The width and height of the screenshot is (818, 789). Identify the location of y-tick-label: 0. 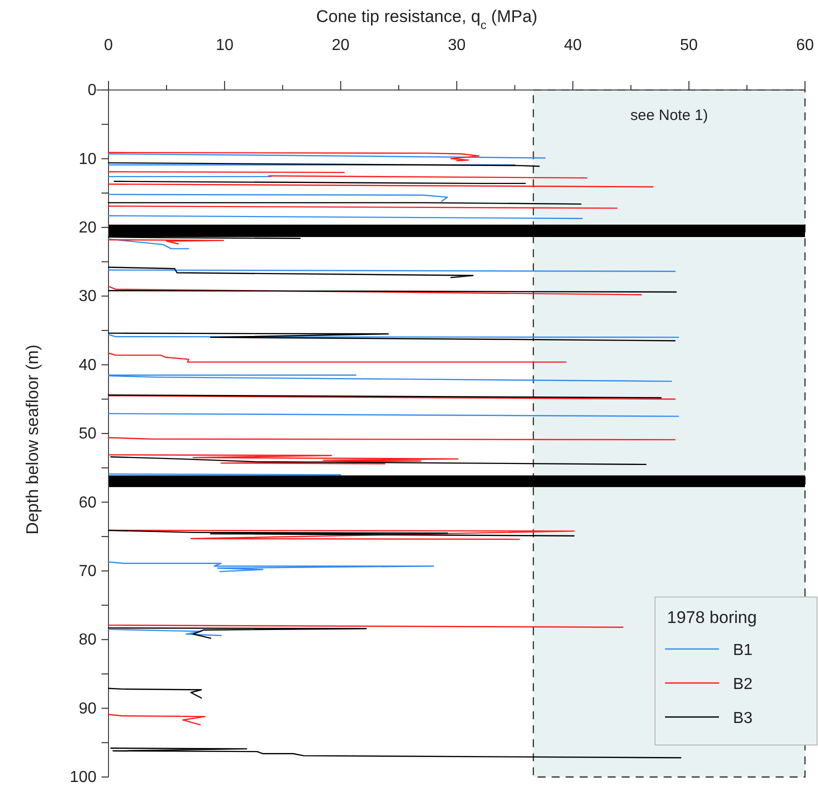
(92, 91).